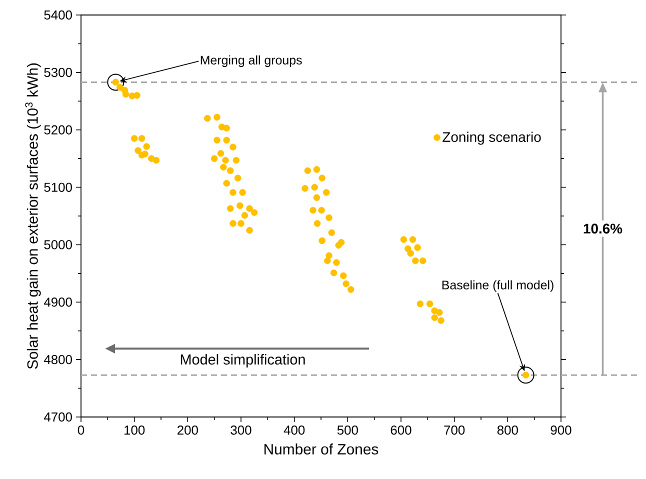 The width and height of the screenshot is (646, 479). What do you see at coordinates (58, 245) in the screenshot?
I see `y-tick-label: 5000` at bounding box center [58, 245].